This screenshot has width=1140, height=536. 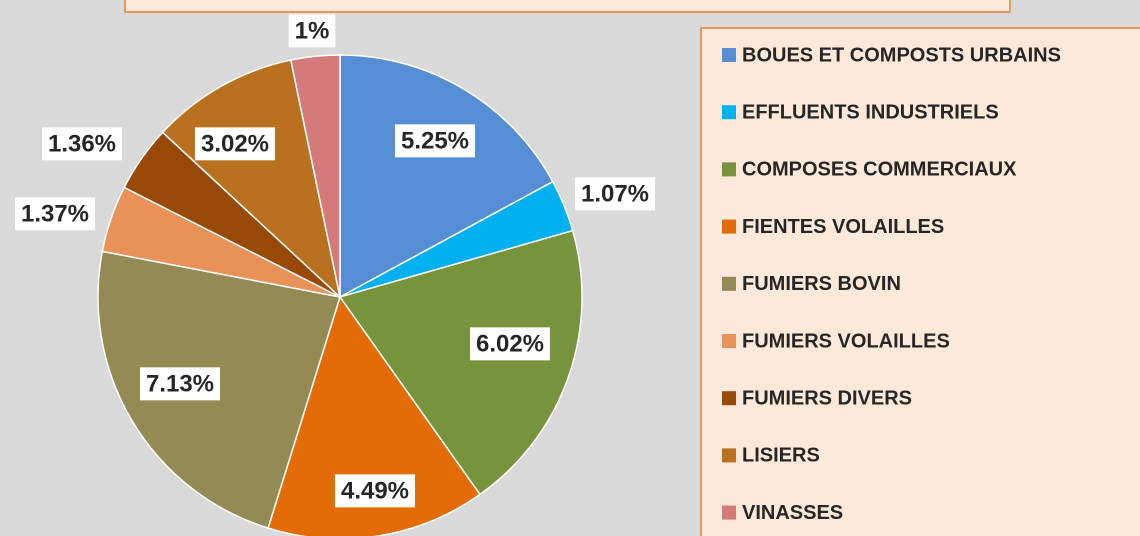 What do you see at coordinates (843, 227) in the screenshot?
I see `legend-label: FIENTES VOLAILLES` at bounding box center [843, 227].